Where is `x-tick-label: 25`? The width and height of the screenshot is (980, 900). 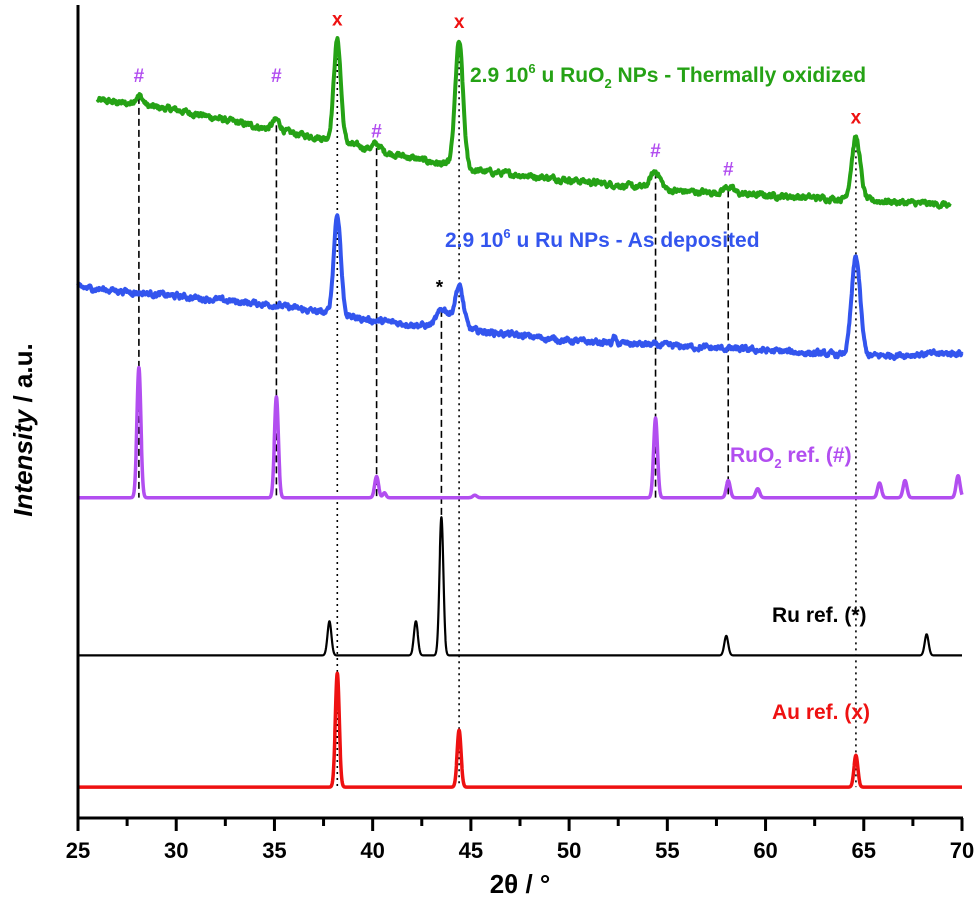 x-tick-label: 25 is located at coordinates (78, 850).